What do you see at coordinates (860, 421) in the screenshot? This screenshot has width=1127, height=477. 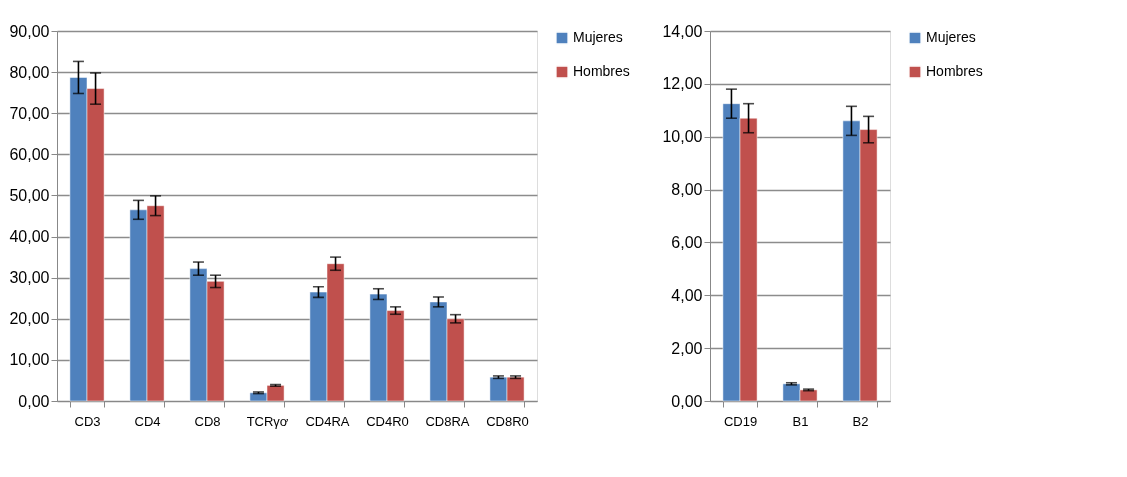 I see `x-tick-label: B2` at bounding box center [860, 421].